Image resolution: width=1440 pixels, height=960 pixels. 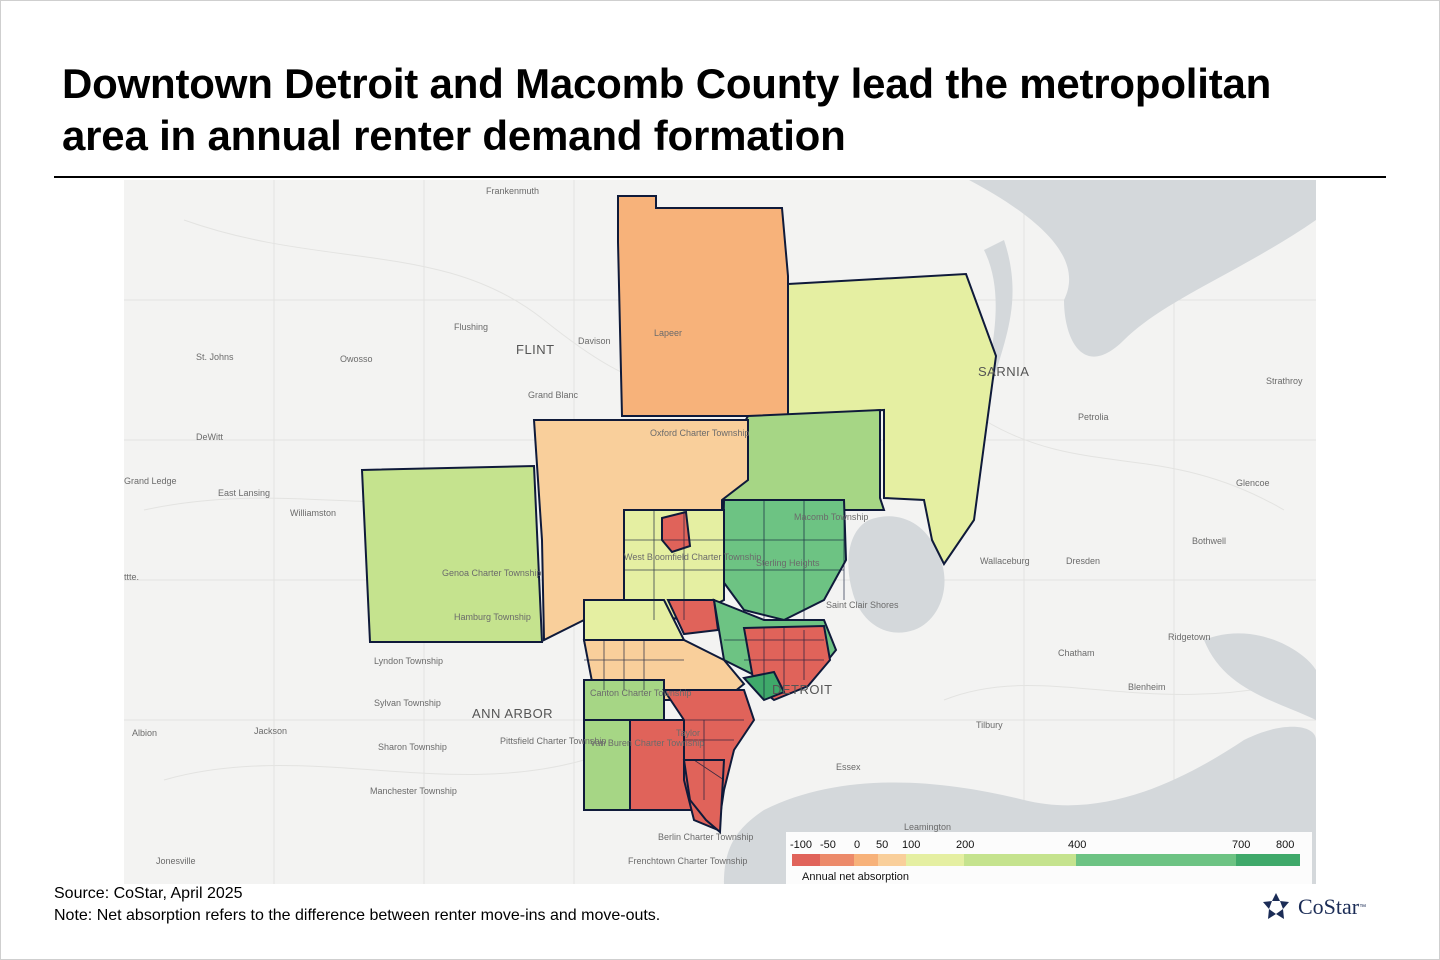 What do you see at coordinates (413, 791) in the screenshot?
I see `label-manchester: Manchester Township` at bounding box center [413, 791].